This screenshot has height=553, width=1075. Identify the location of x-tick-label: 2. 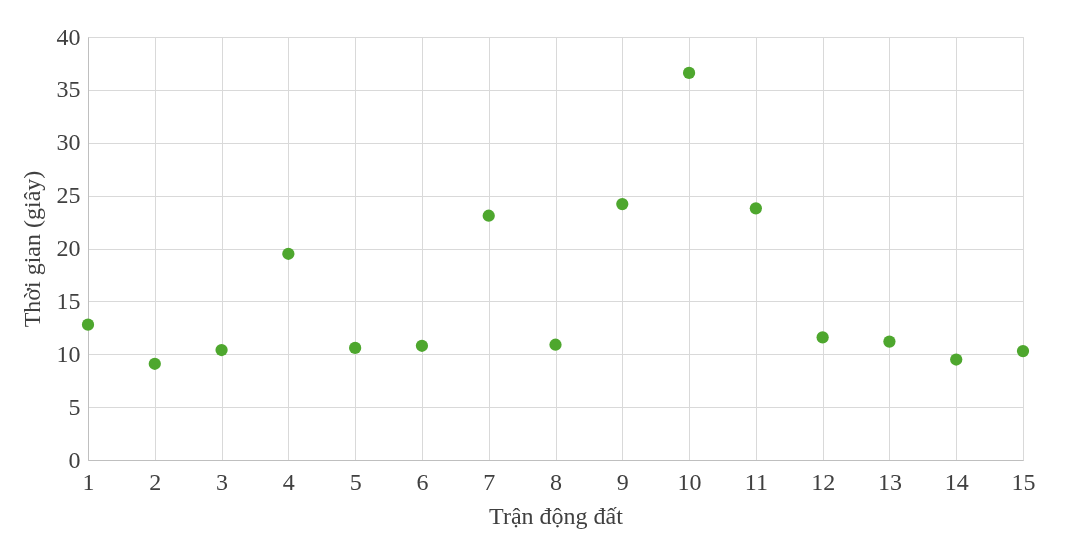
(155, 481).